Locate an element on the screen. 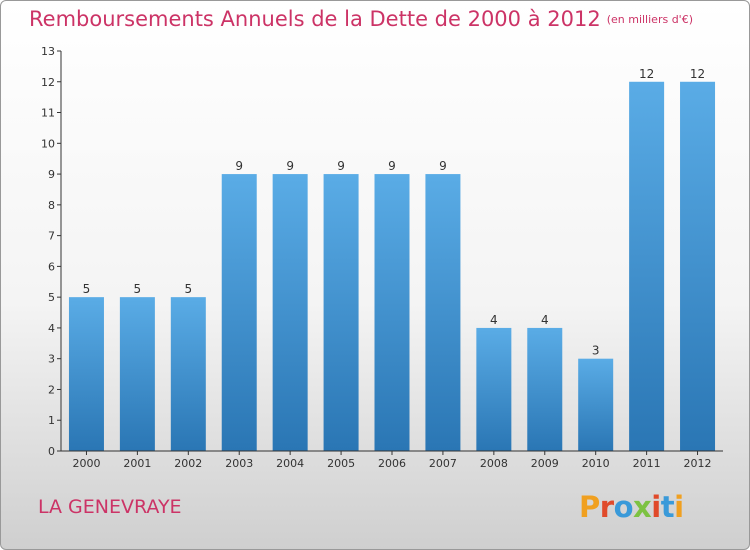 This screenshot has height=550, width=750. y-tick-label-0: 0 is located at coordinates (51, 451).